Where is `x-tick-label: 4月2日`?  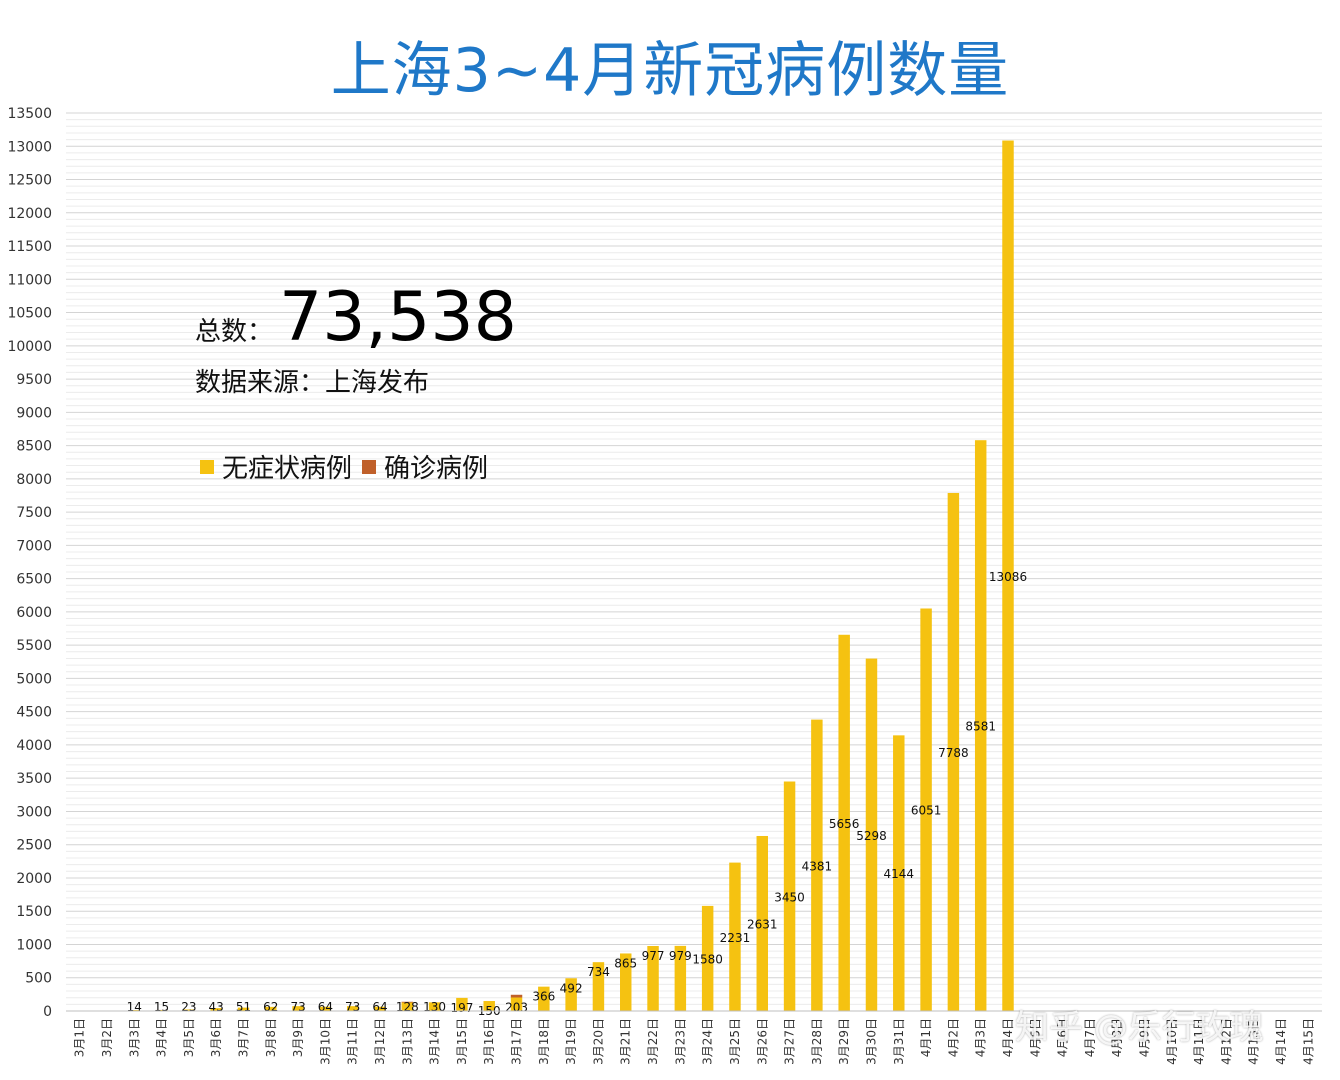 x-tick-label: 4月2日 is located at coordinates (953, 1037).